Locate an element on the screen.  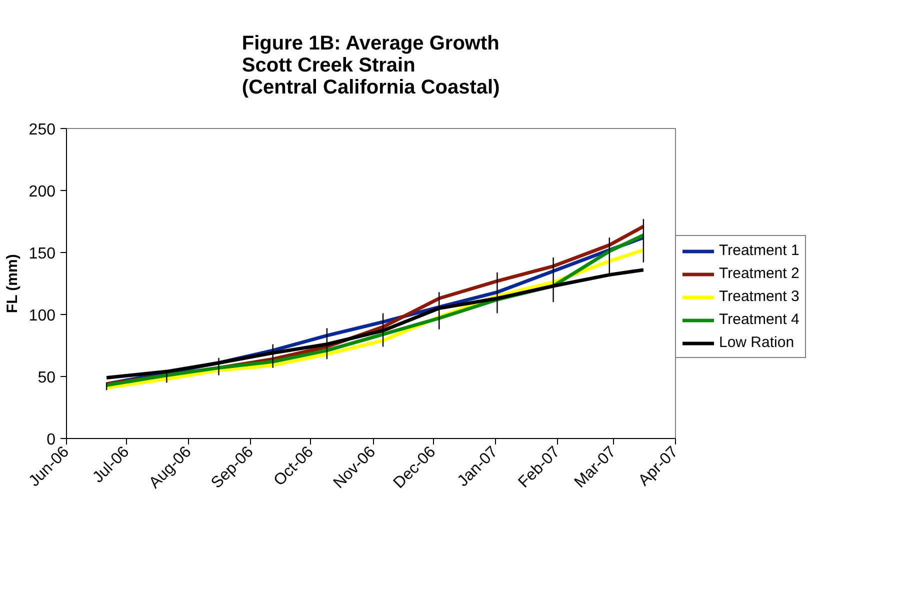
y-tick-label: 50 is located at coordinates (47, 378).